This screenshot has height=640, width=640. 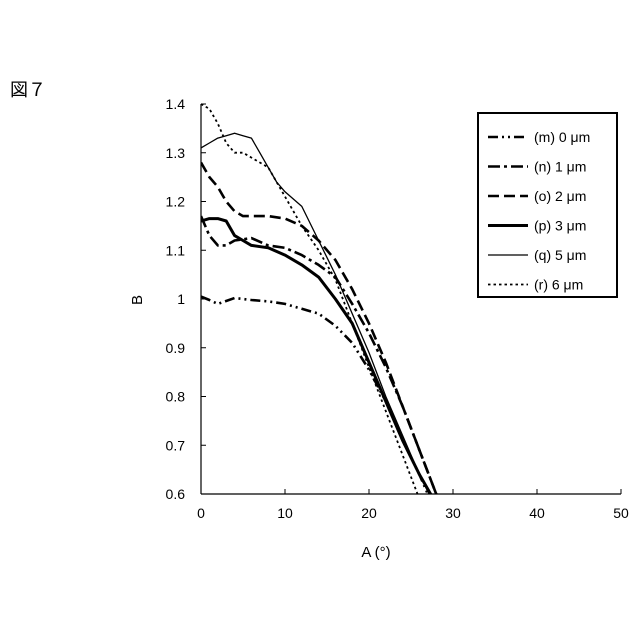 What do you see at coordinates (201, 513) in the screenshot?
I see `x-tick-label: 0` at bounding box center [201, 513].